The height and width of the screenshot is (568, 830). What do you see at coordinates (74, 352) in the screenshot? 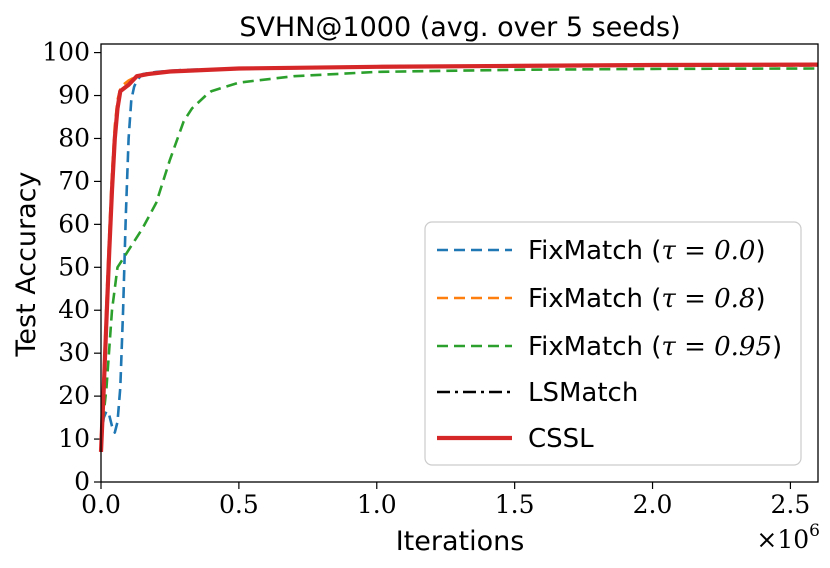
I see `y-tick-label: 30` at bounding box center [74, 352].